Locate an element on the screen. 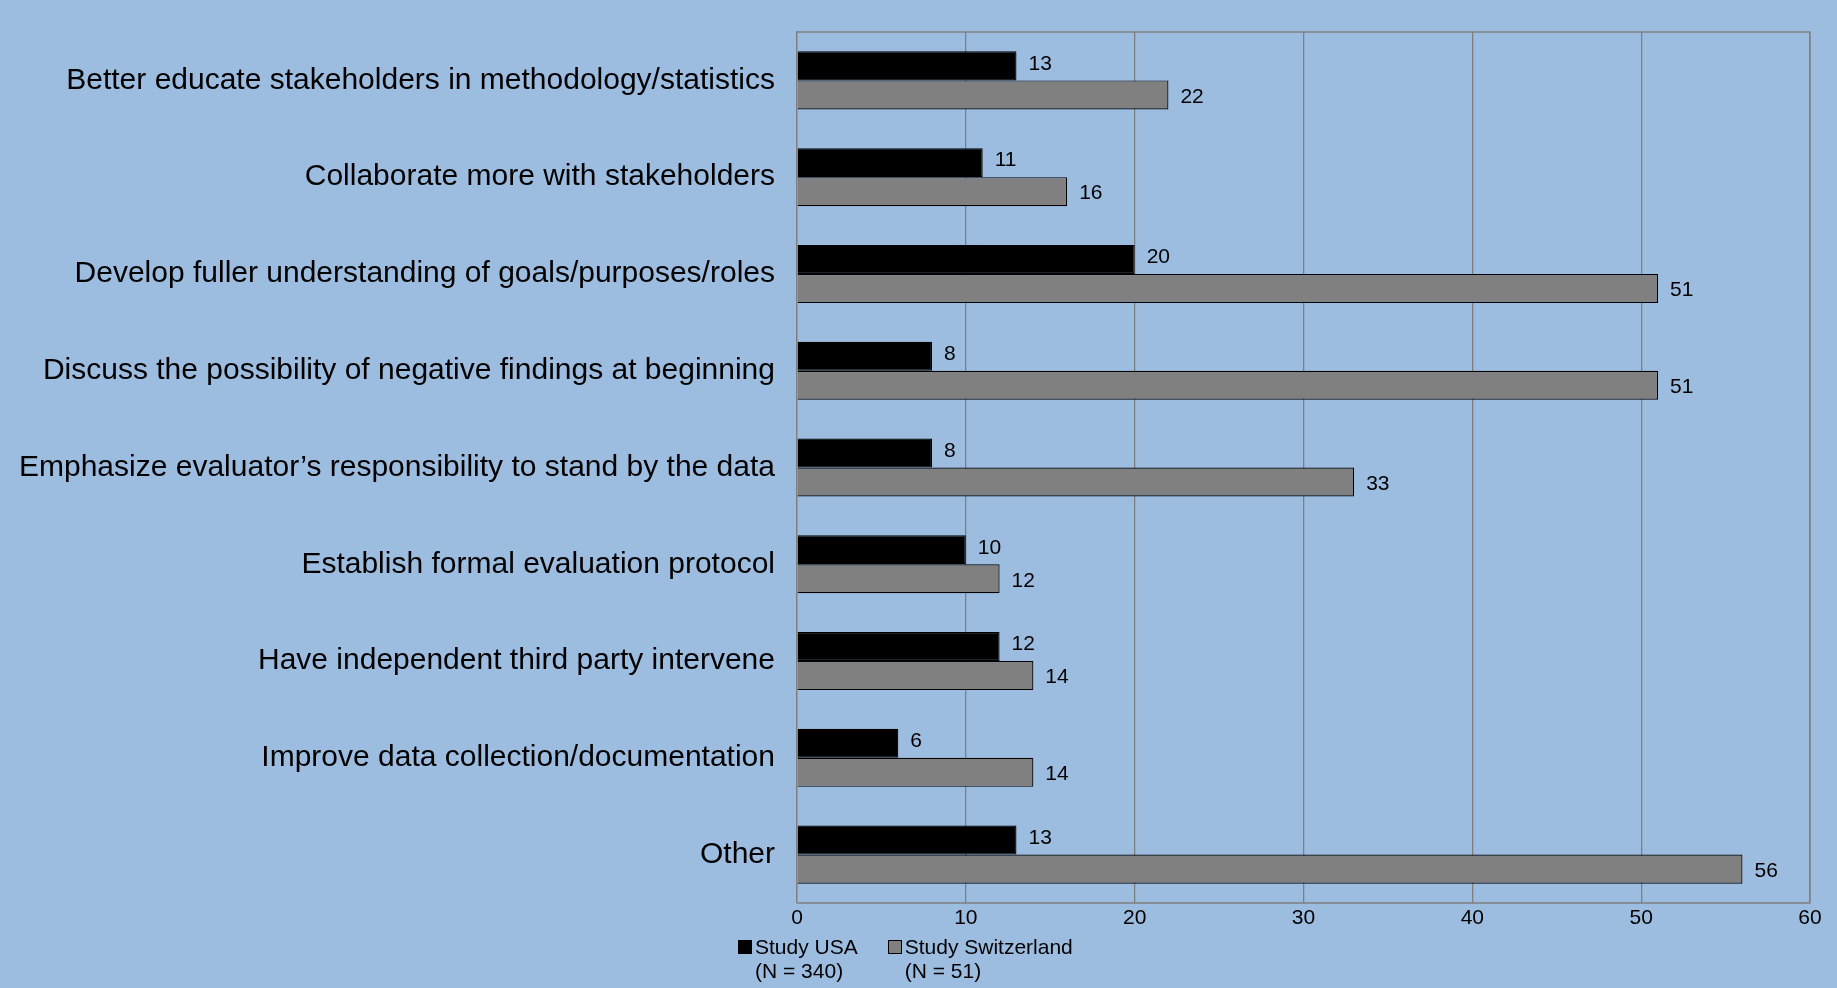 The image size is (1837, 988). x-tick-label: 50 is located at coordinates (1641, 917).